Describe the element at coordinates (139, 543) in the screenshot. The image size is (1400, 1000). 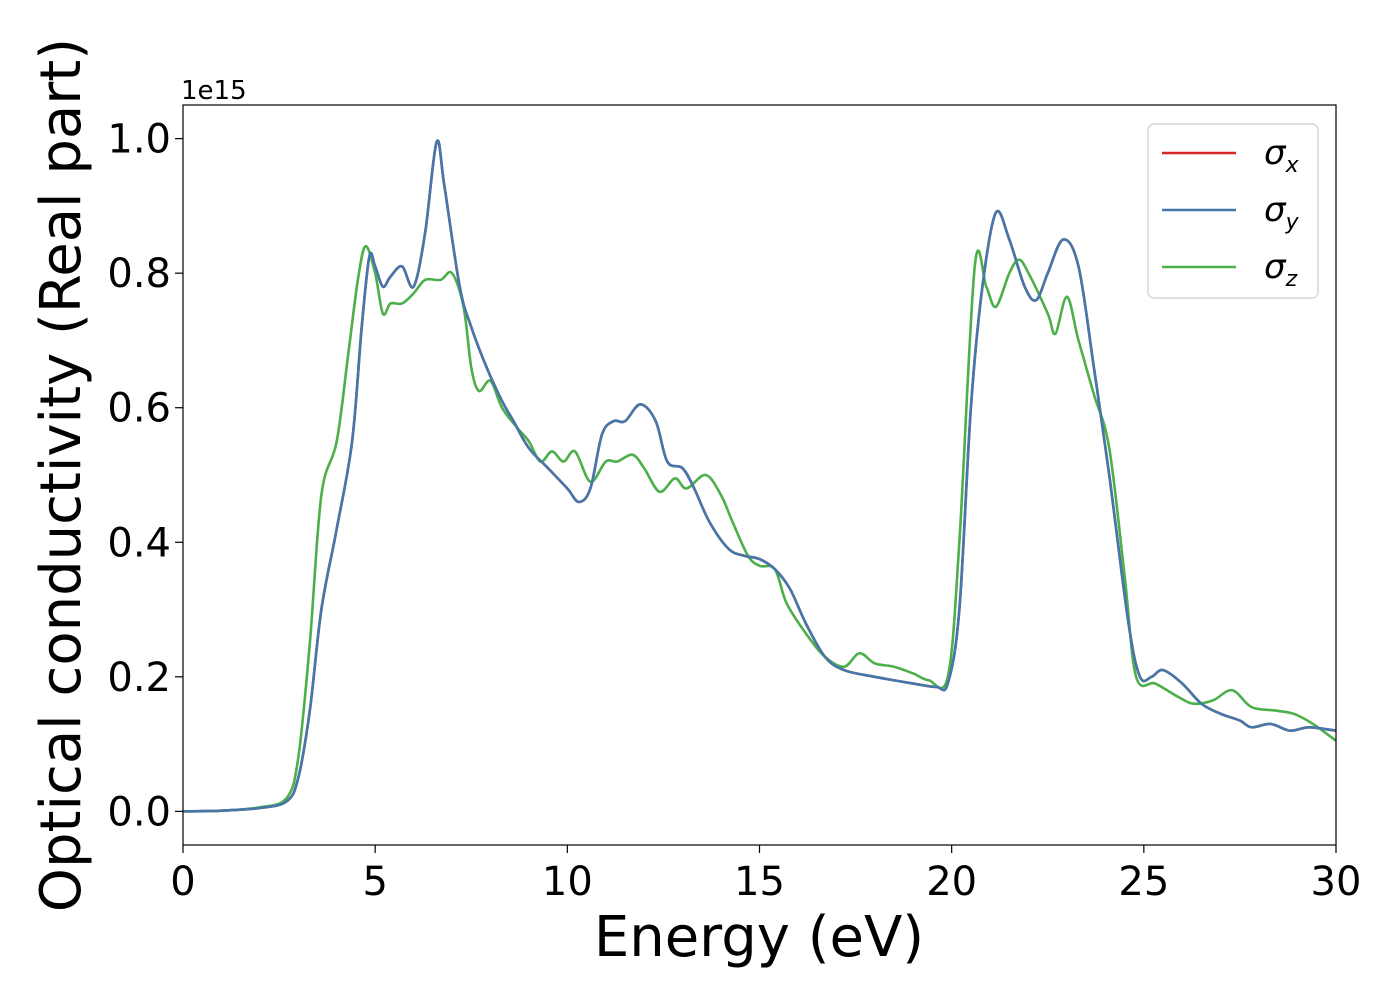
I see `y-tick-label: 0.4` at that location.